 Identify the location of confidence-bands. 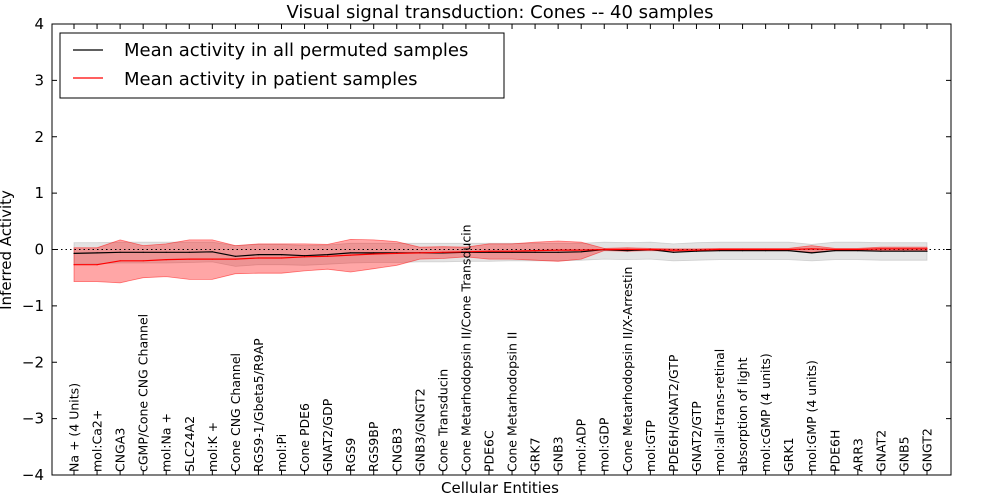
(500, 261).